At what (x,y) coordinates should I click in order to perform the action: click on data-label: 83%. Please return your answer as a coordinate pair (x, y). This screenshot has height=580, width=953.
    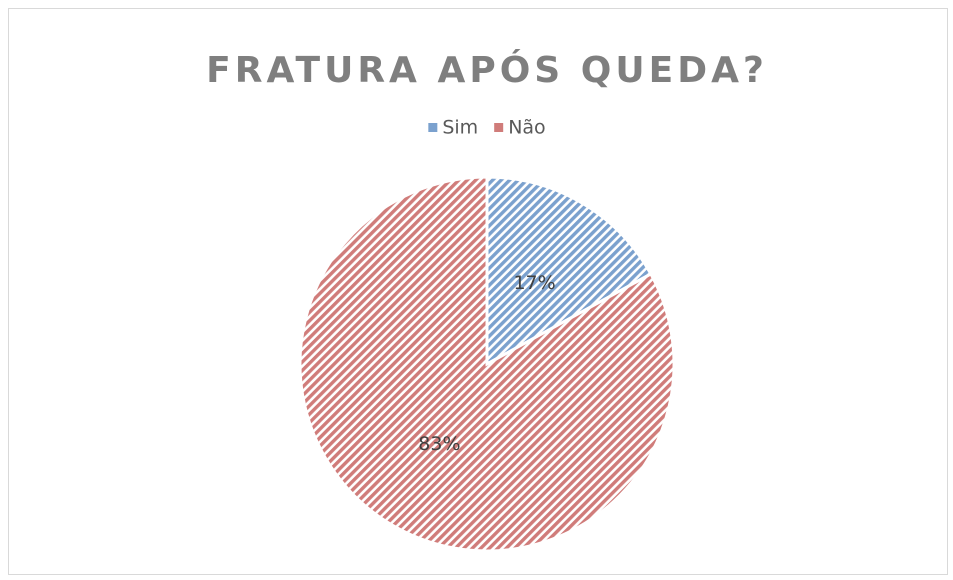
    Looking at the image, I should click on (439, 444).